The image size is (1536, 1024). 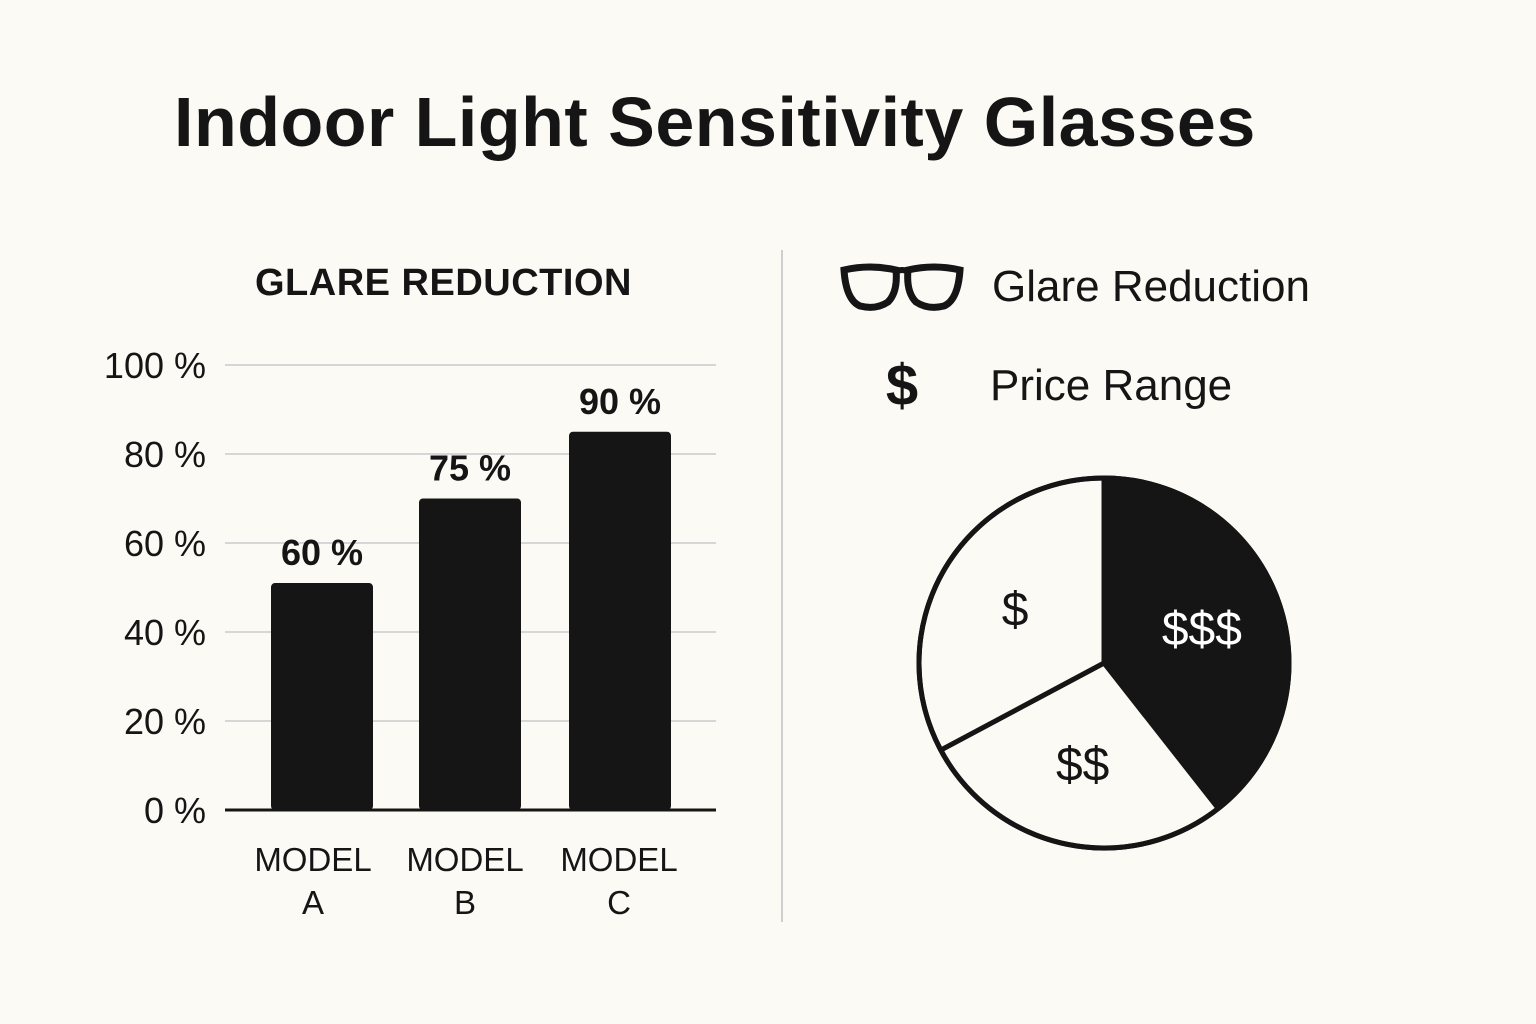 I want to click on divider, so click(x=782, y=586).